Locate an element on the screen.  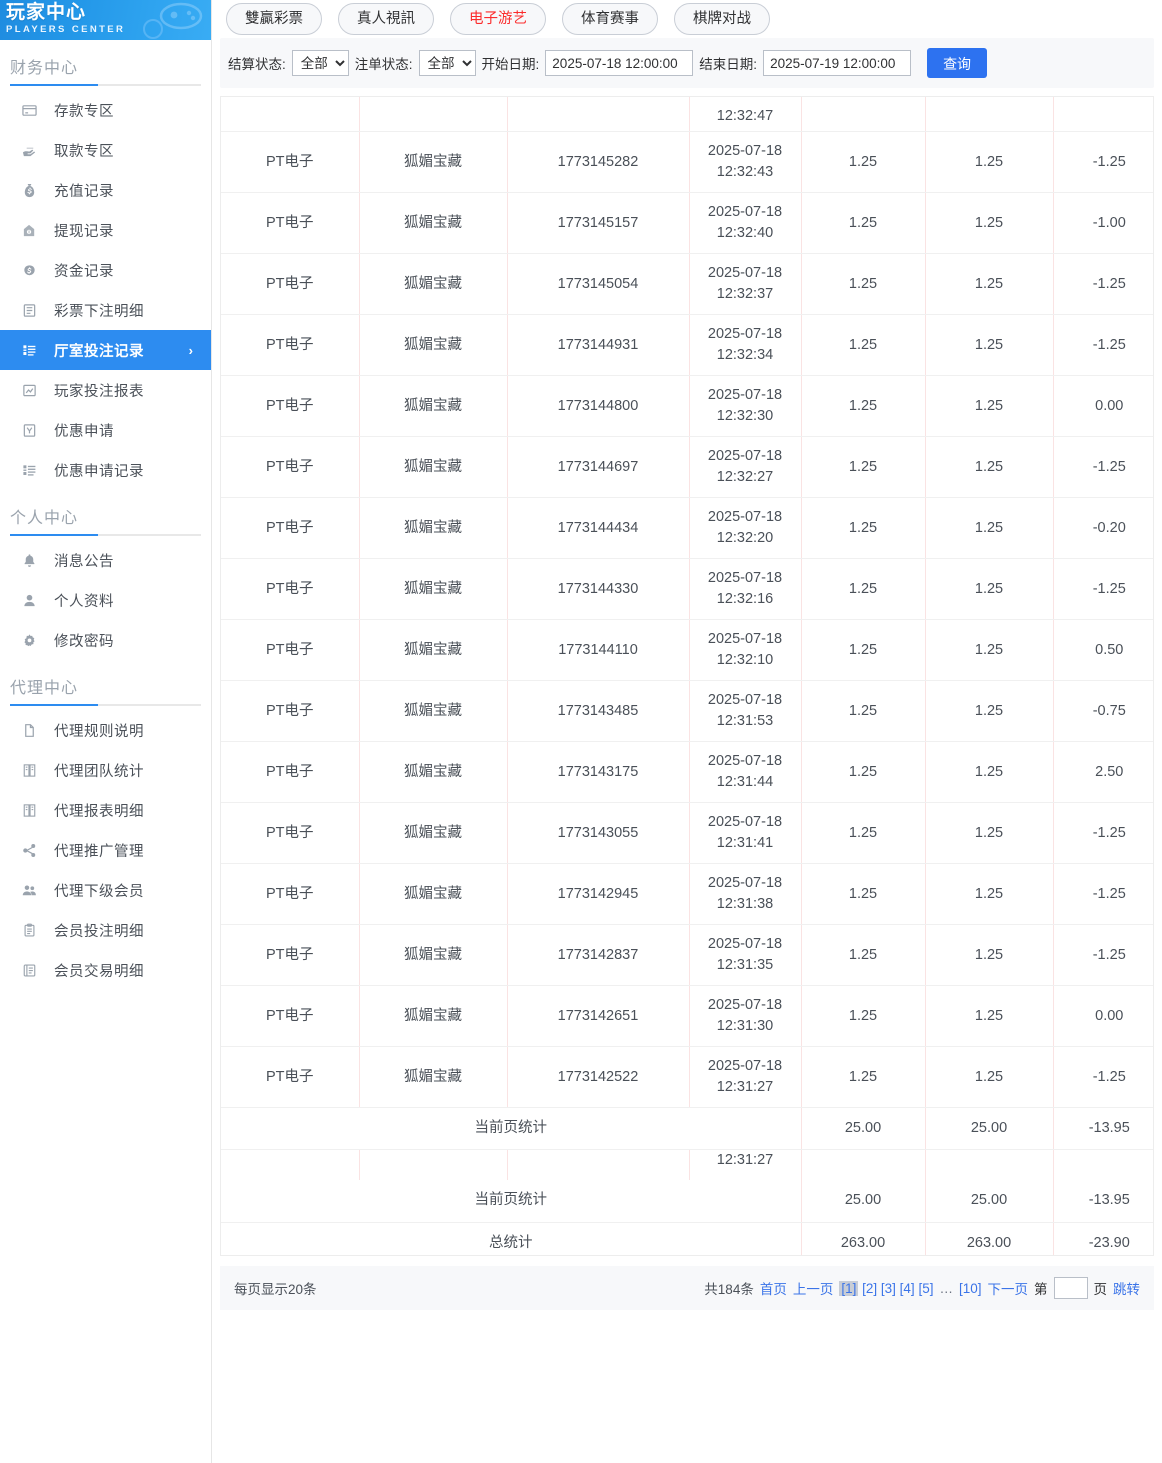
sidebar-item-1-2: 取款专区 is located at coordinates (105, 150).